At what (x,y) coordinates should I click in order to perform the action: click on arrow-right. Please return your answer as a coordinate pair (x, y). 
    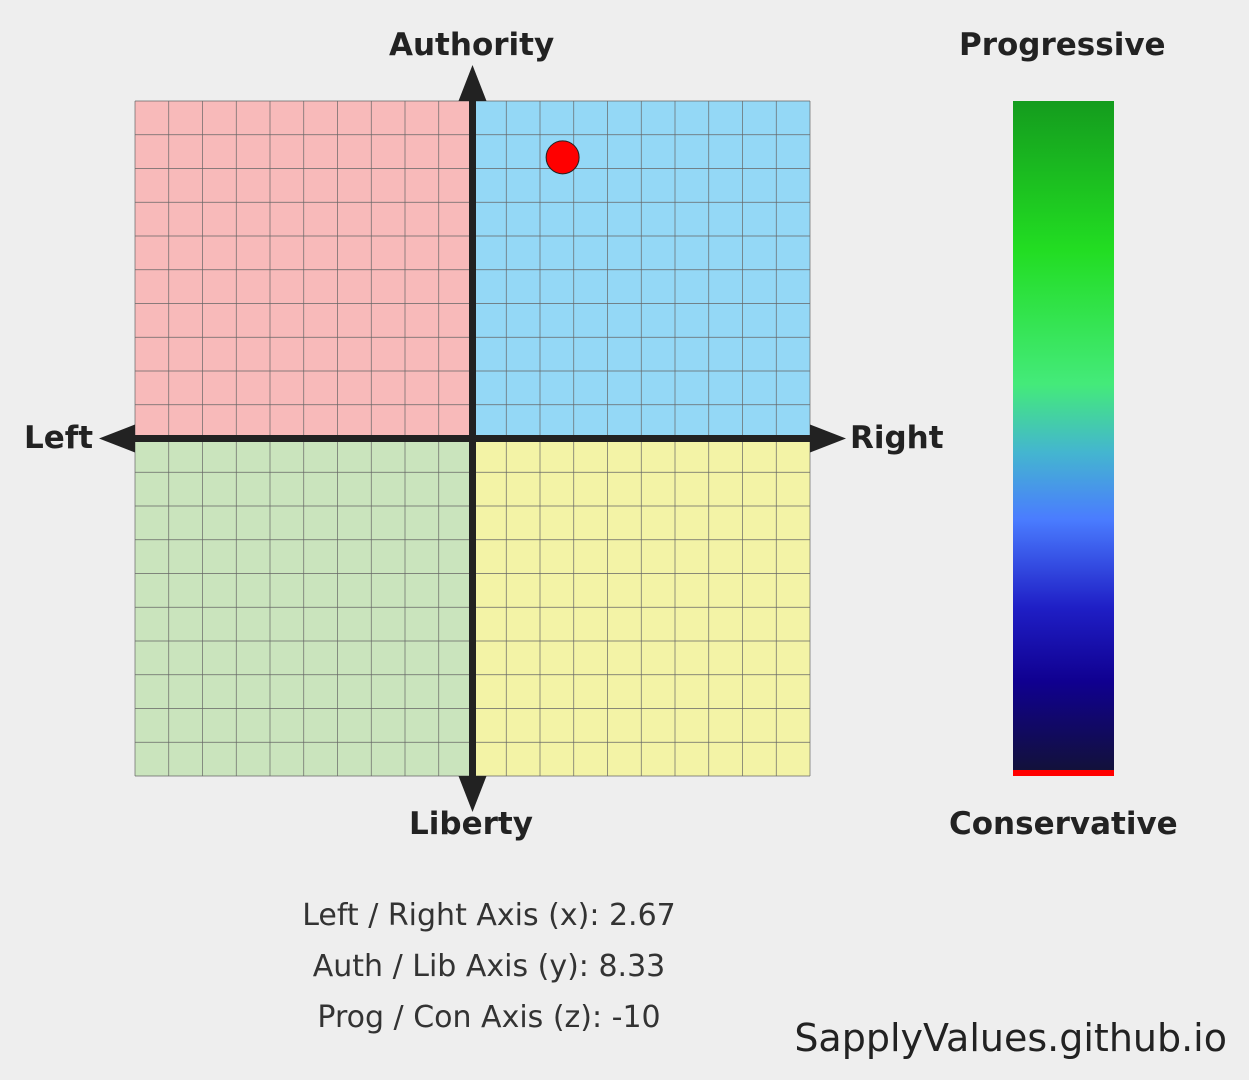
    Looking at the image, I should click on (828, 438).